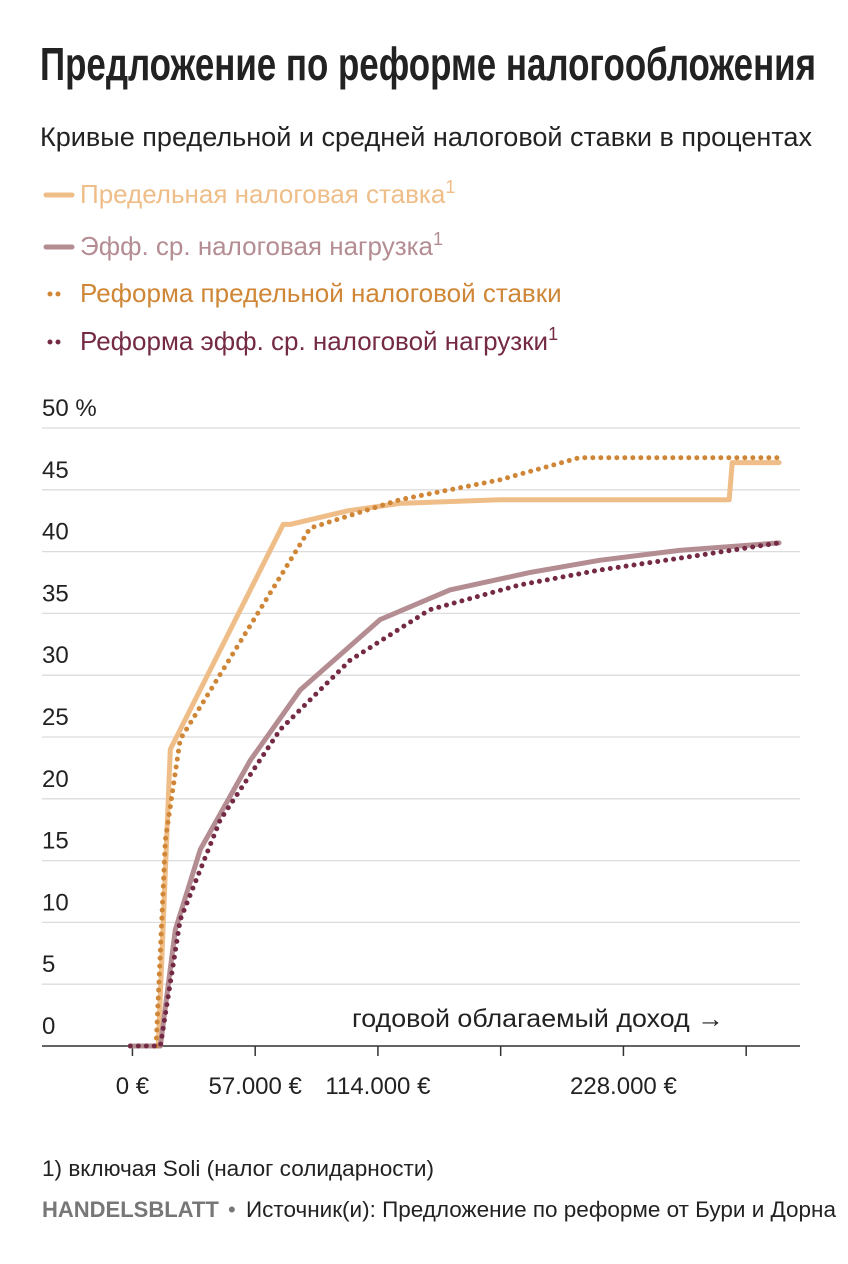 The image size is (848, 1264). I want to click on y-tick-label: 20, so click(55, 779).